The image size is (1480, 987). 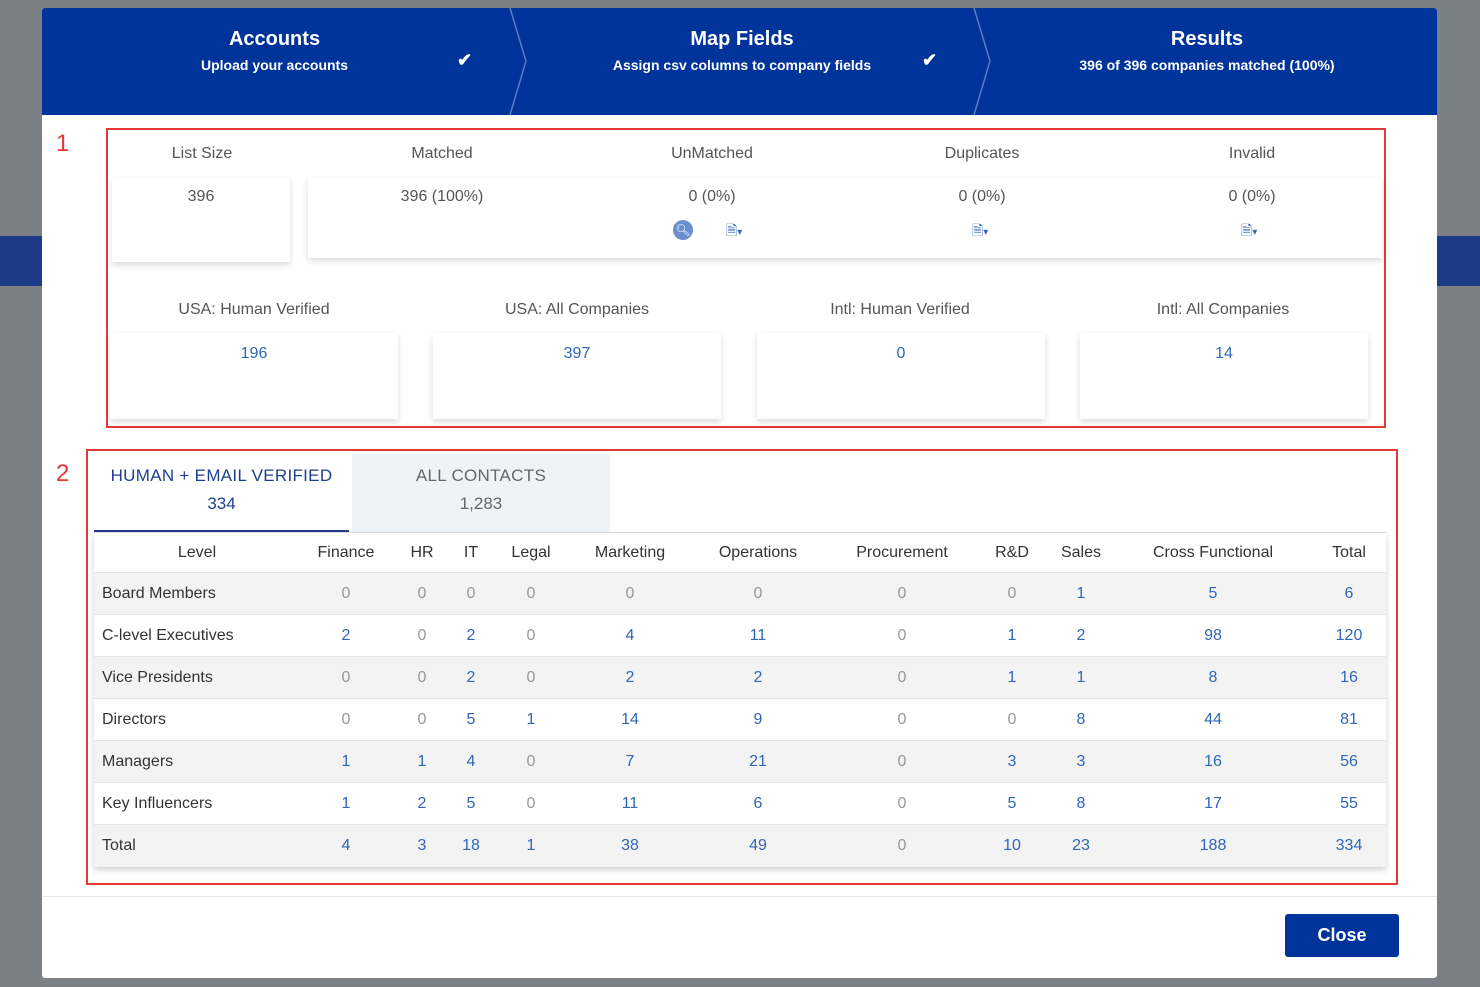 I want to click on tab-count: 1,283, so click(x=481, y=503).